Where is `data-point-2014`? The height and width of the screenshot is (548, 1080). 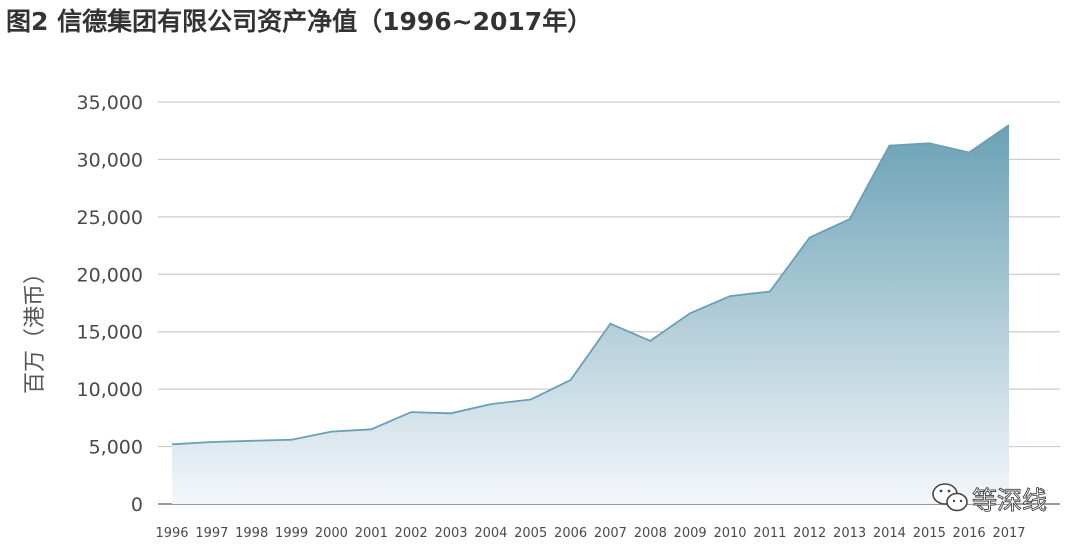
data-point-2014 is located at coordinates (889, 145).